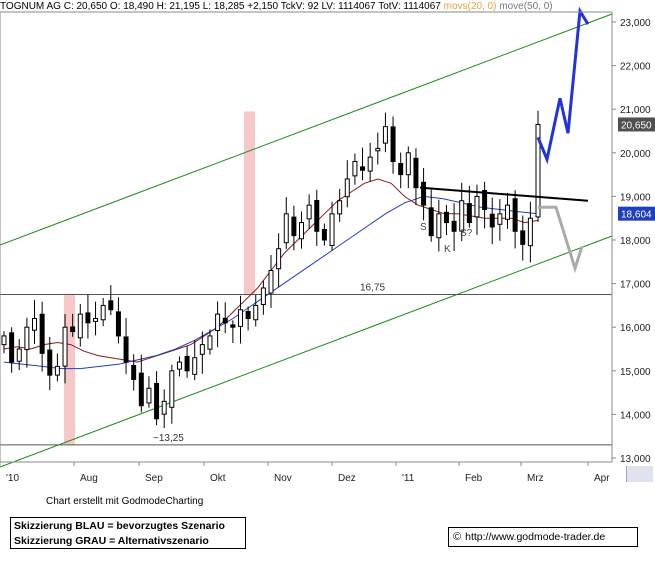 This screenshot has height=567, width=655. What do you see at coordinates (635, 415) in the screenshot?
I see `y-tick-label: 14,000` at bounding box center [635, 415].